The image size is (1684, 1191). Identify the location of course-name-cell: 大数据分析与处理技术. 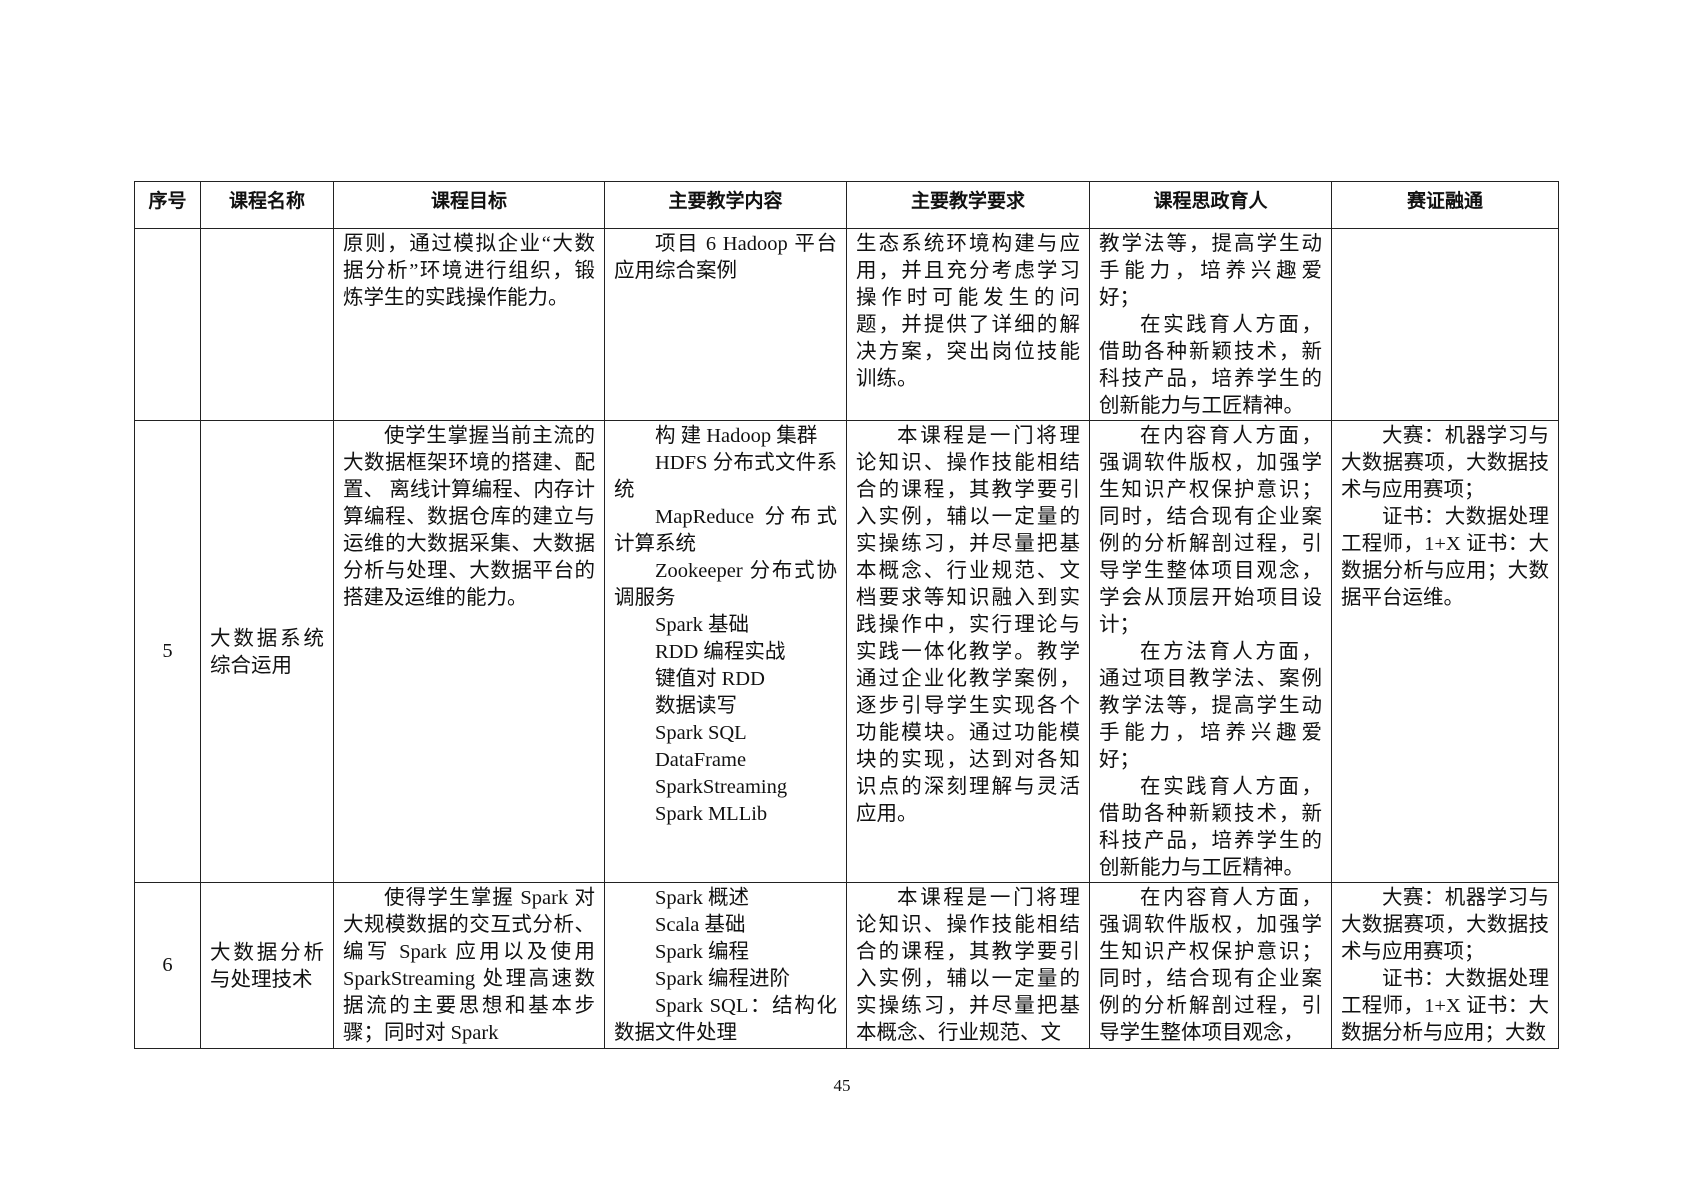
(267, 965).